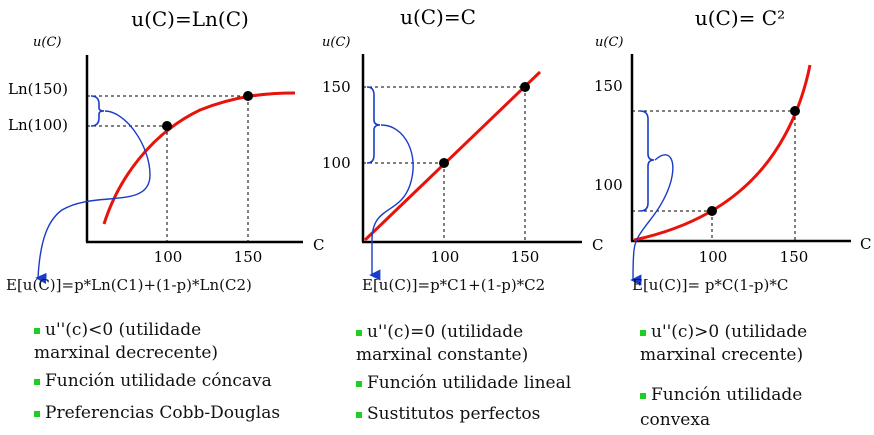 The image size is (874, 435). I want to click on bullet-item: Función utilidade, so click(721, 395).